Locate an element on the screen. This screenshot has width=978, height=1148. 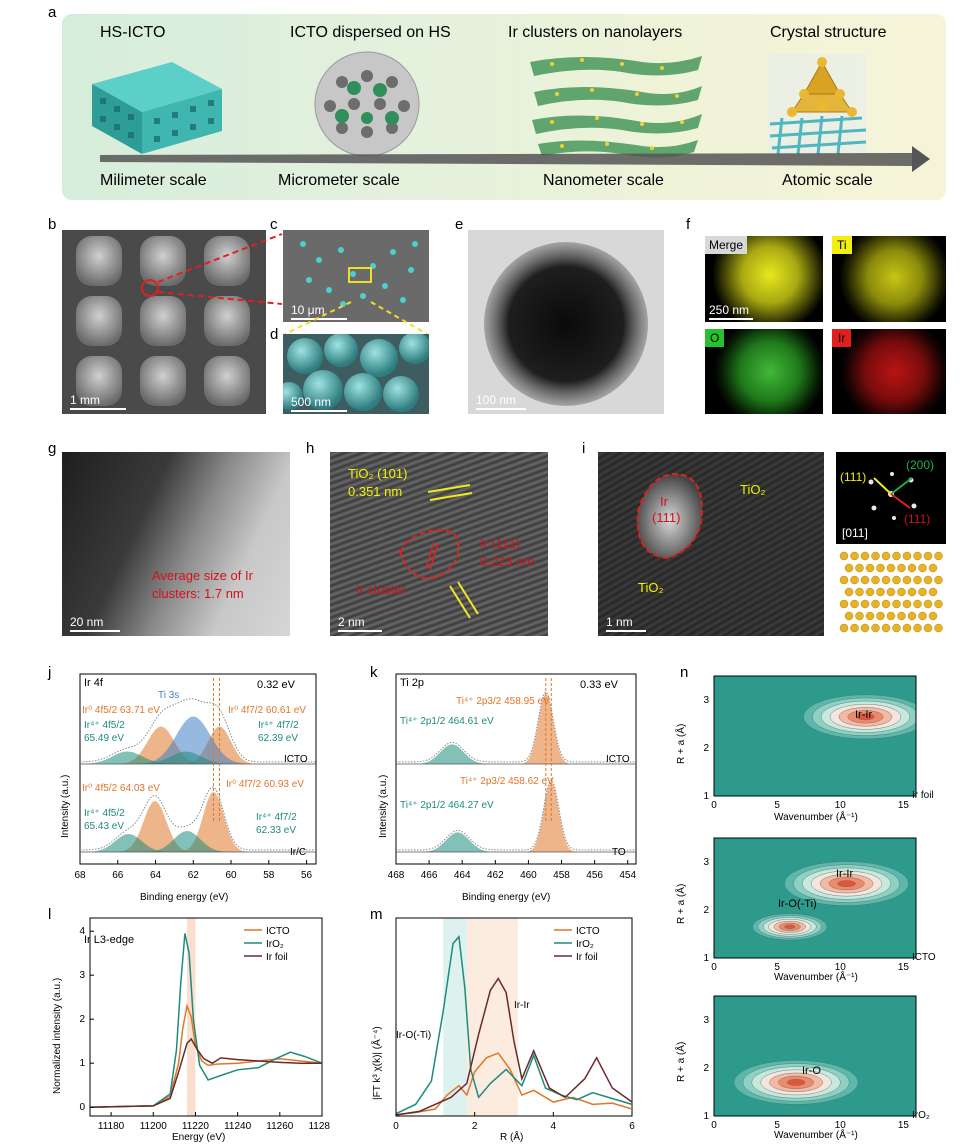
raw-spectrum-irc is located at coordinates (197, 818).